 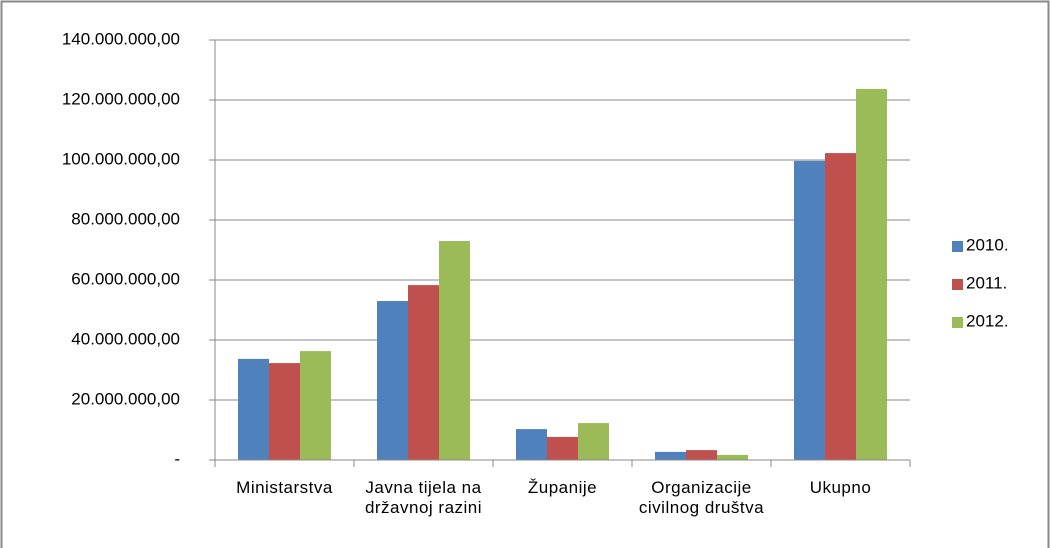 I want to click on y-tick-label: 60.000.000,00, so click(x=125, y=278).